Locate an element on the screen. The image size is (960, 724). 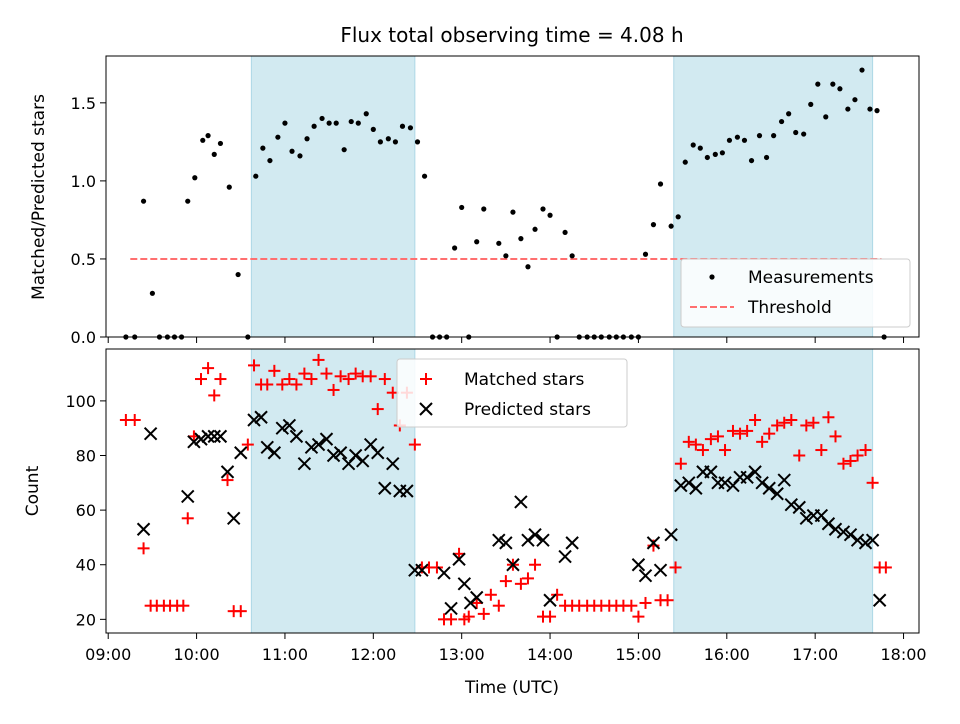
legend-label-predicted: Predicted stars is located at coordinates (527, 410).